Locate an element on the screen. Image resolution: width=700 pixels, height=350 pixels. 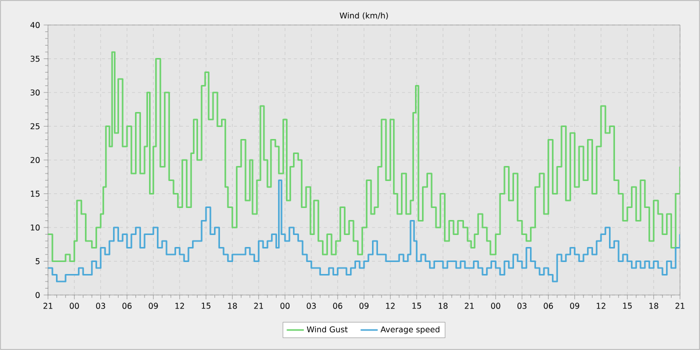
y-tick-label: 5 is located at coordinates (38, 261).